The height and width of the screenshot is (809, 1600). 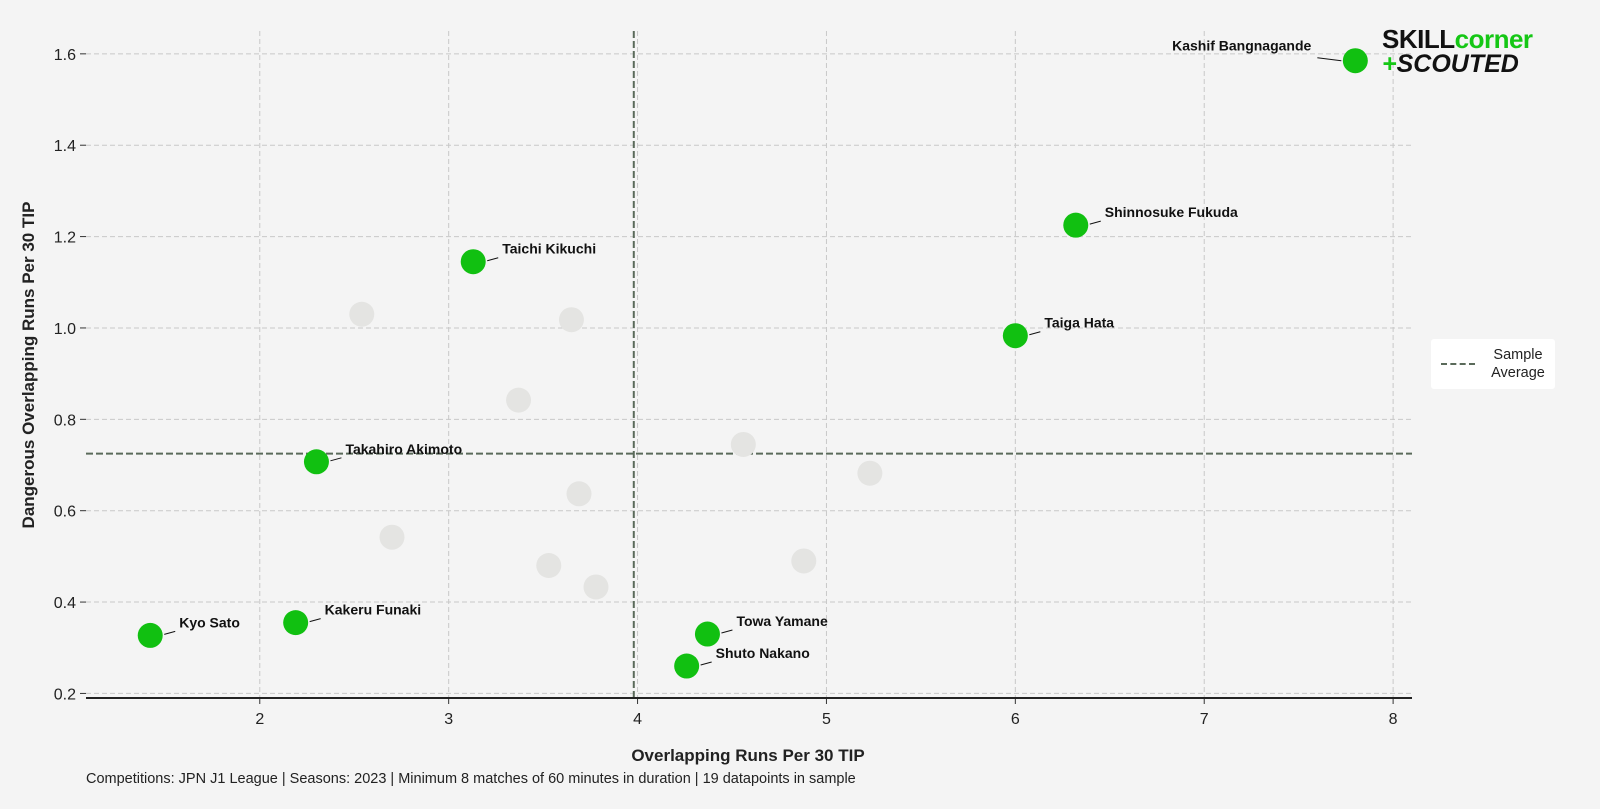 I want to click on legend: Sample Average, so click(x=1493, y=364).